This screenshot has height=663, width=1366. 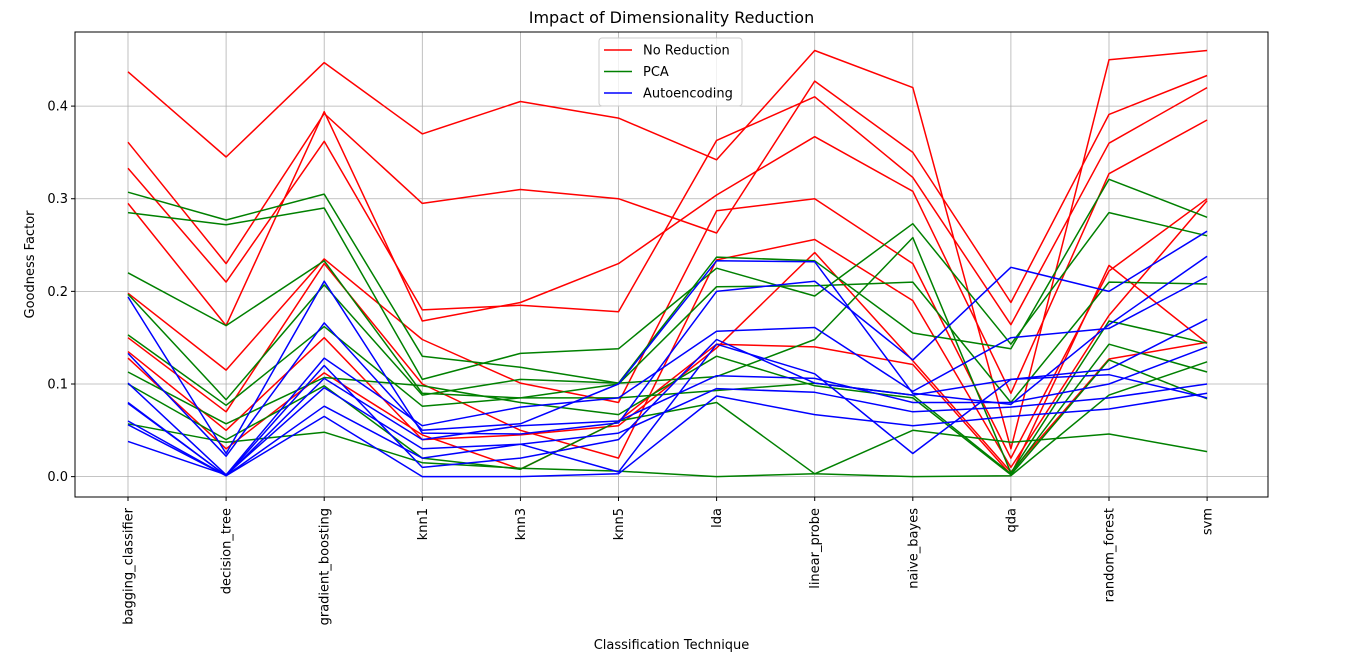 What do you see at coordinates (815, 548) in the screenshot?
I see `x-tick-label: linear_probe` at bounding box center [815, 548].